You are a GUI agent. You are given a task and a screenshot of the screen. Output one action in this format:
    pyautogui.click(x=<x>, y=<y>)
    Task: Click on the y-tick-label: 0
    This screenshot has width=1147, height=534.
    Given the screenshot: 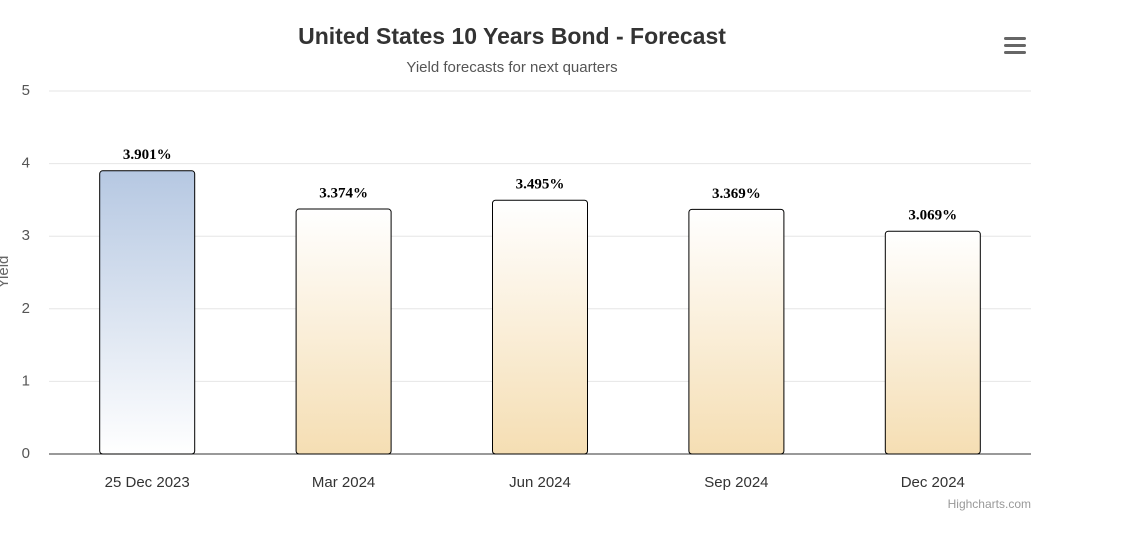 What is the action you would take?
    pyautogui.click(x=26, y=453)
    